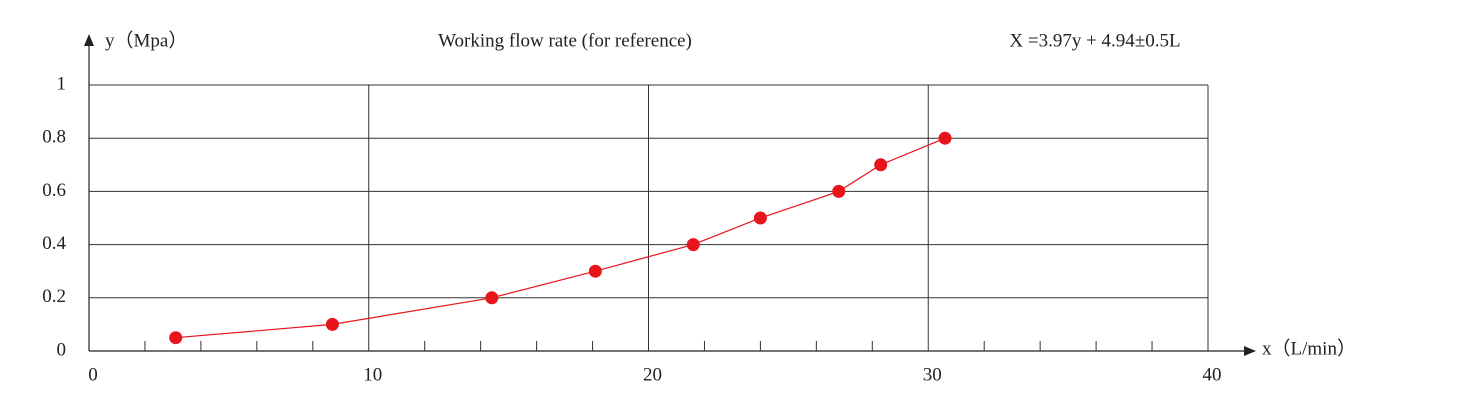  What do you see at coordinates (1250, 351) in the screenshot?
I see `x-axis-arrow` at bounding box center [1250, 351].